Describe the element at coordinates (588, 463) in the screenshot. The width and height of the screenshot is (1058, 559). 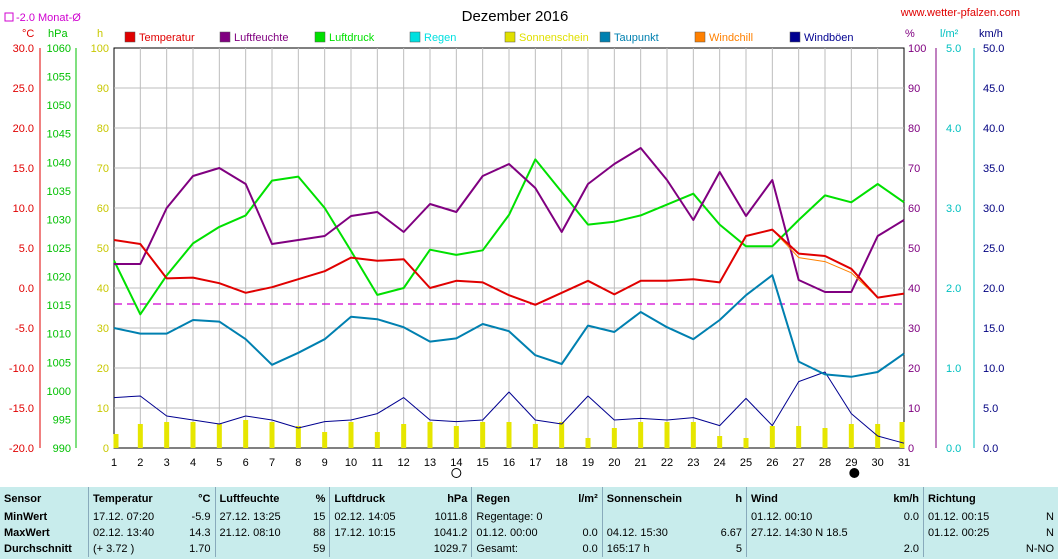
I see `day-tick-label: 19` at that location.